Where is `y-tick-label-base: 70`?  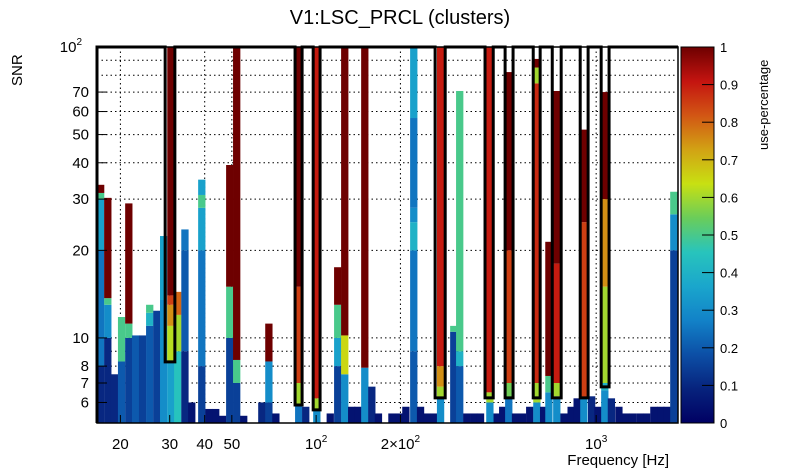
y-tick-label-base: 70 is located at coordinates (80, 92).